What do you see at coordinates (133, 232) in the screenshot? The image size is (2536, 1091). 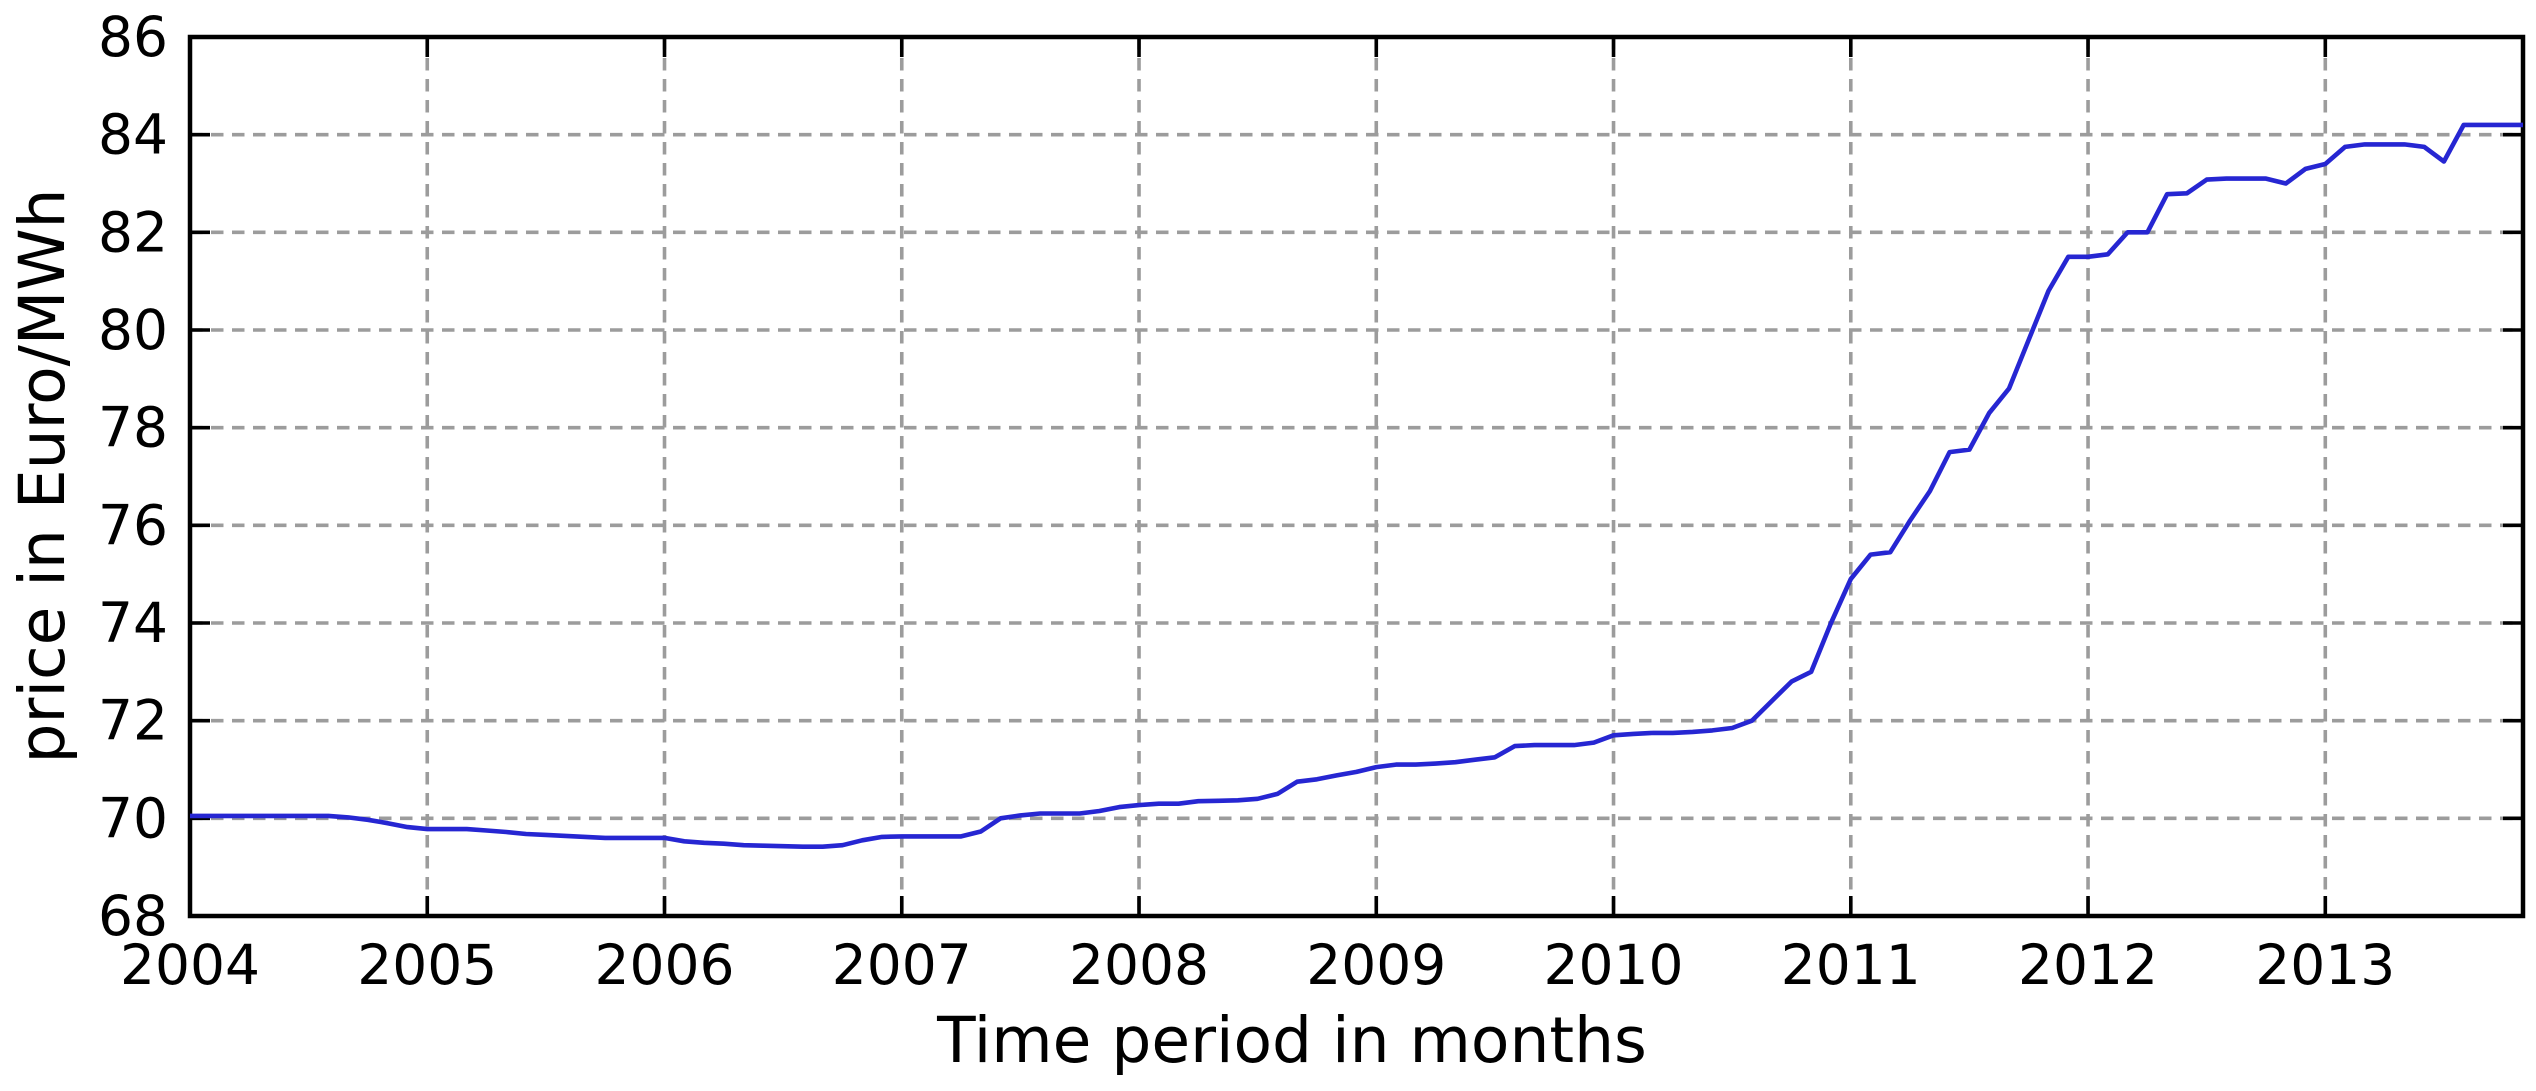 I see `y-tick-label-82: 82` at bounding box center [133, 232].